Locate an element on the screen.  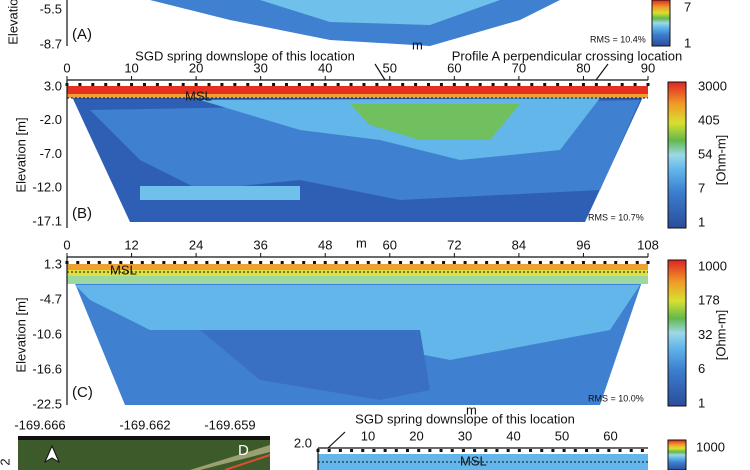
x-tick-label: 90 is located at coordinates (648, 67).